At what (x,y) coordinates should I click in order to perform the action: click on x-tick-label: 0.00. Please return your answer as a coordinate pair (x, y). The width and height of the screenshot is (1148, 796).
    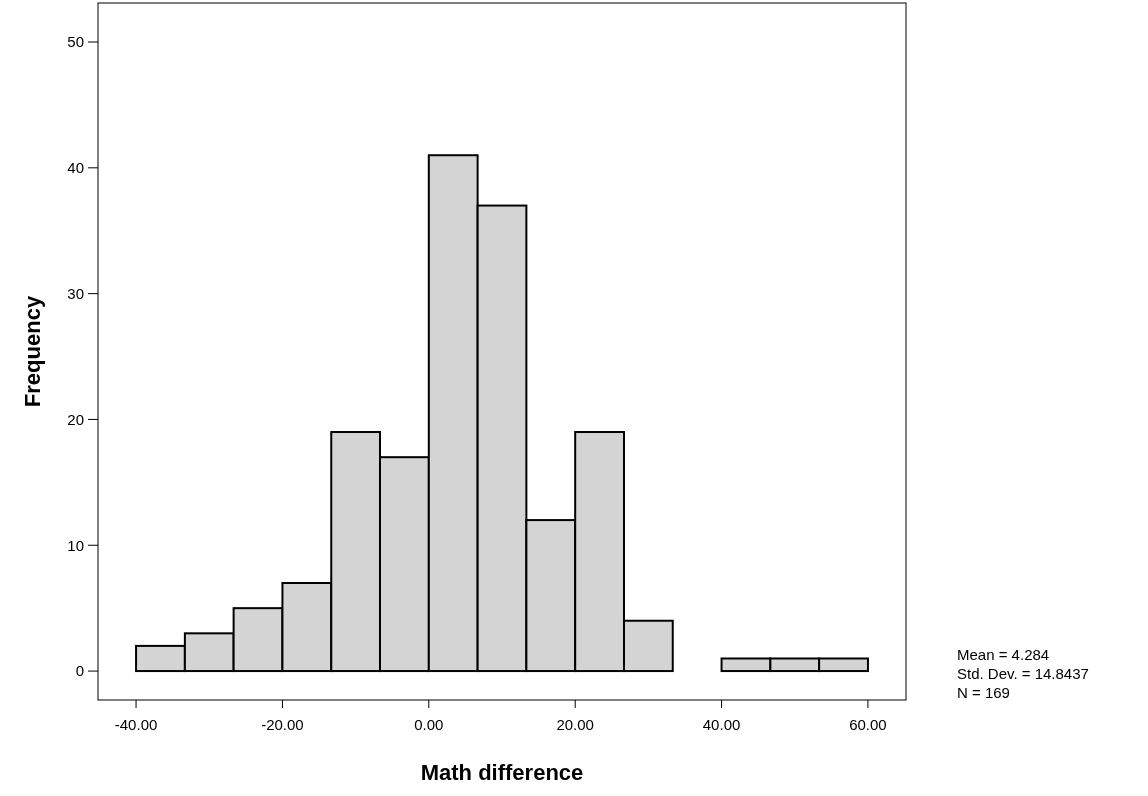
    Looking at the image, I should click on (429, 724).